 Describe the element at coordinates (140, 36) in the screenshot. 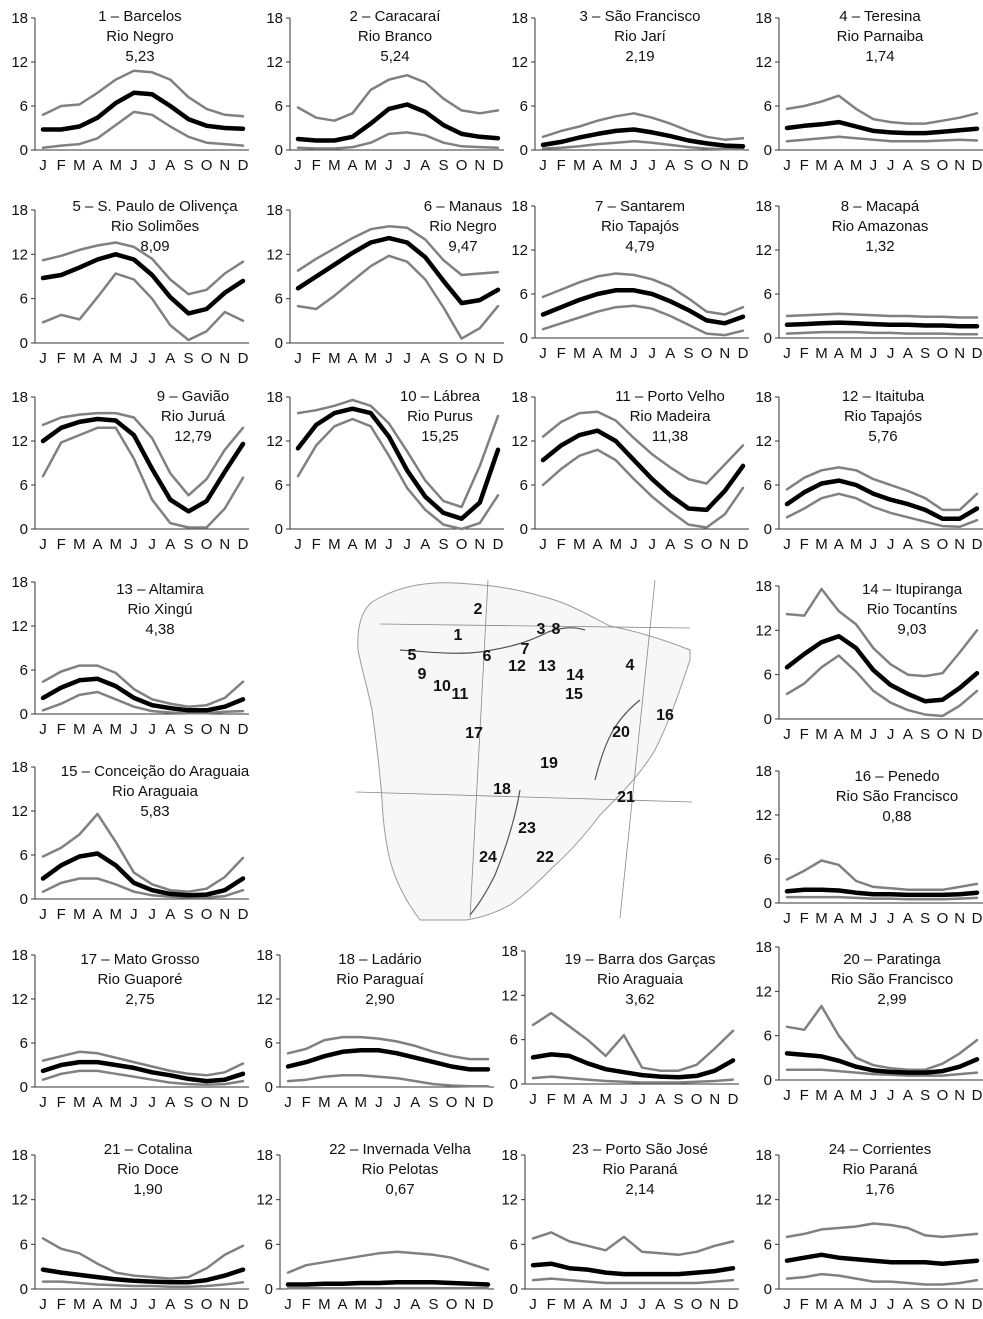

I see `panel-title-river: Rio Negro` at that location.